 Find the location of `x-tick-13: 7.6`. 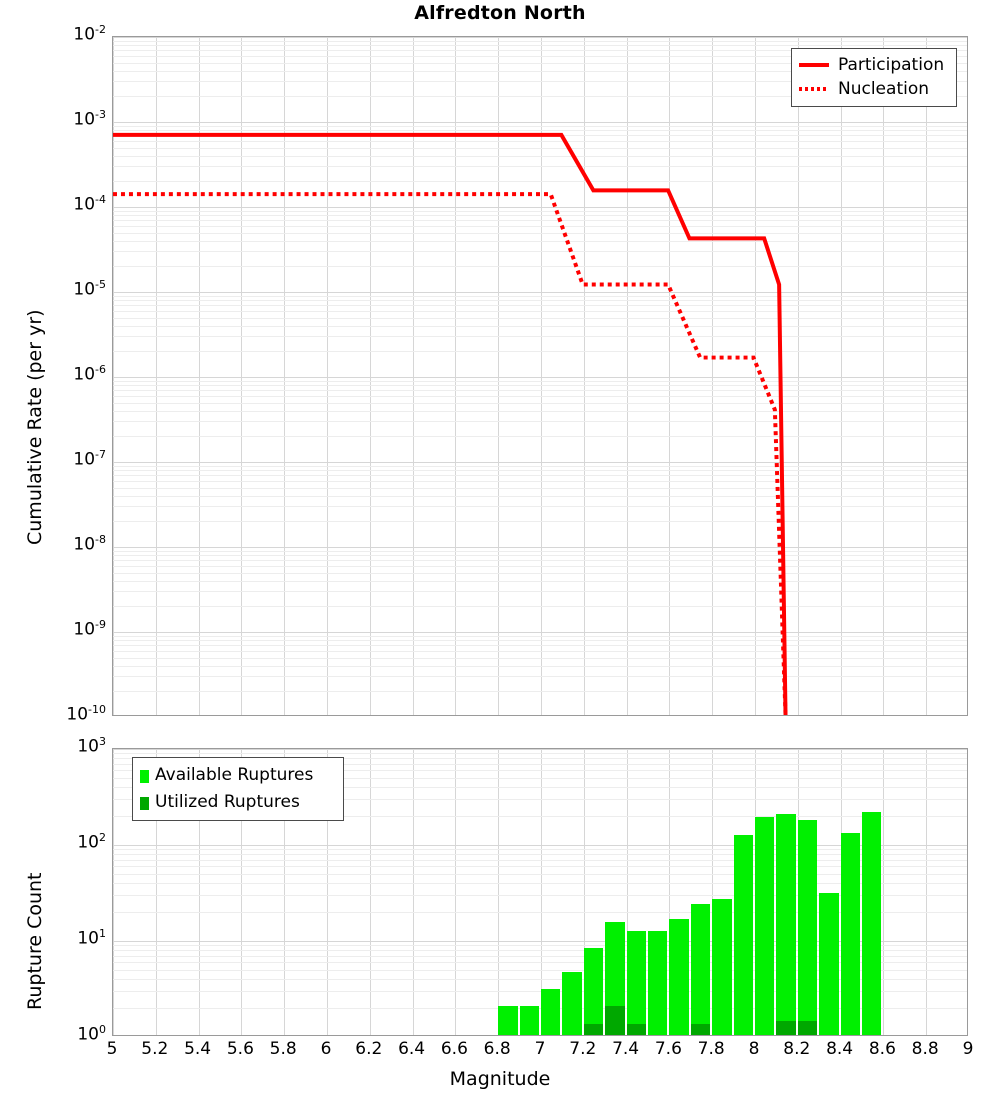

x-tick-13: 7.6 is located at coordinates (668, 1049).